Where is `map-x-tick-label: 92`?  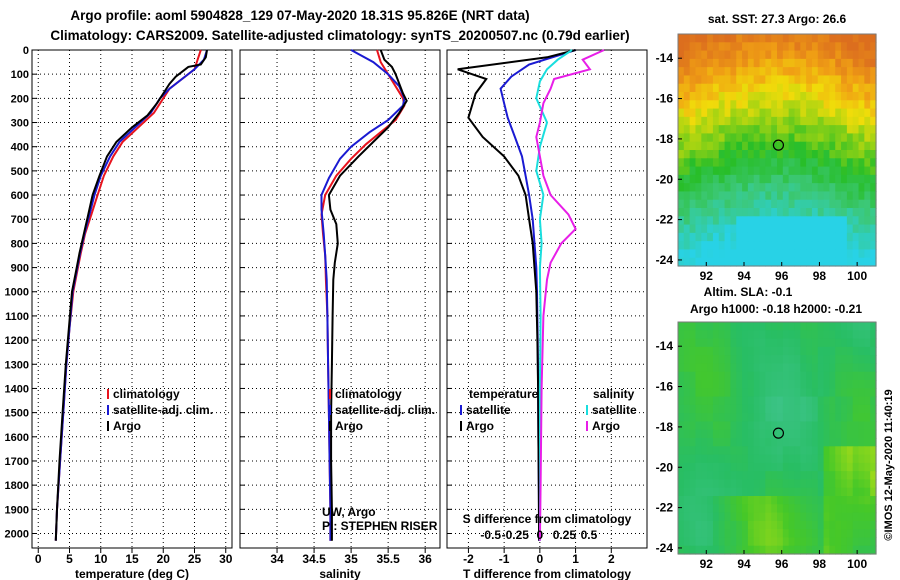
map-x-tick-label: 92 is located at coordinates (707, 564).